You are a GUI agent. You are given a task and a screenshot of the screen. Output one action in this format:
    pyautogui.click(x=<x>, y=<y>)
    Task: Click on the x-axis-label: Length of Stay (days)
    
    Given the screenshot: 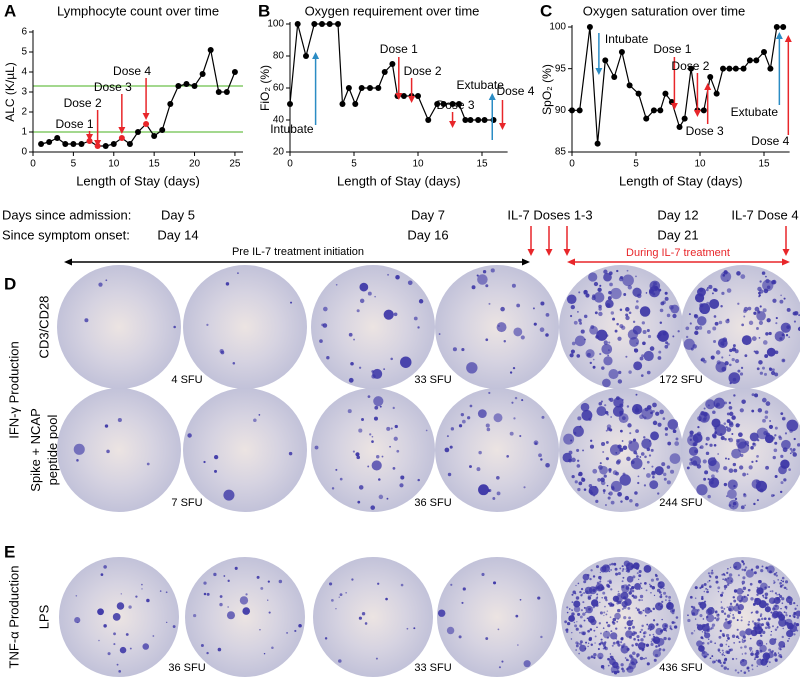 What is the action you would take?
    pyautogui.click(x=399, y=180)
    